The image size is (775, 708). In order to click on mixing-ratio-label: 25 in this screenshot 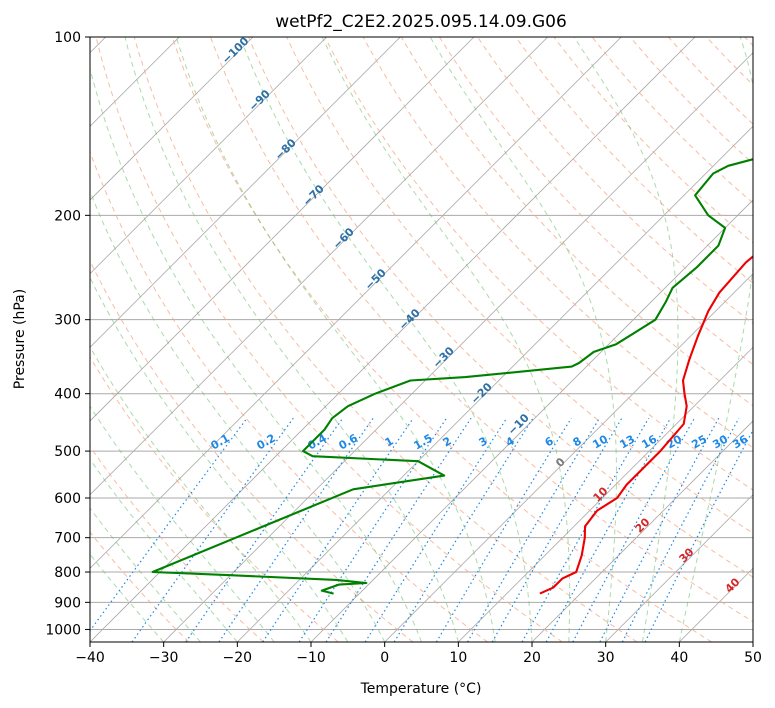, I will do `click(699, 442)`.